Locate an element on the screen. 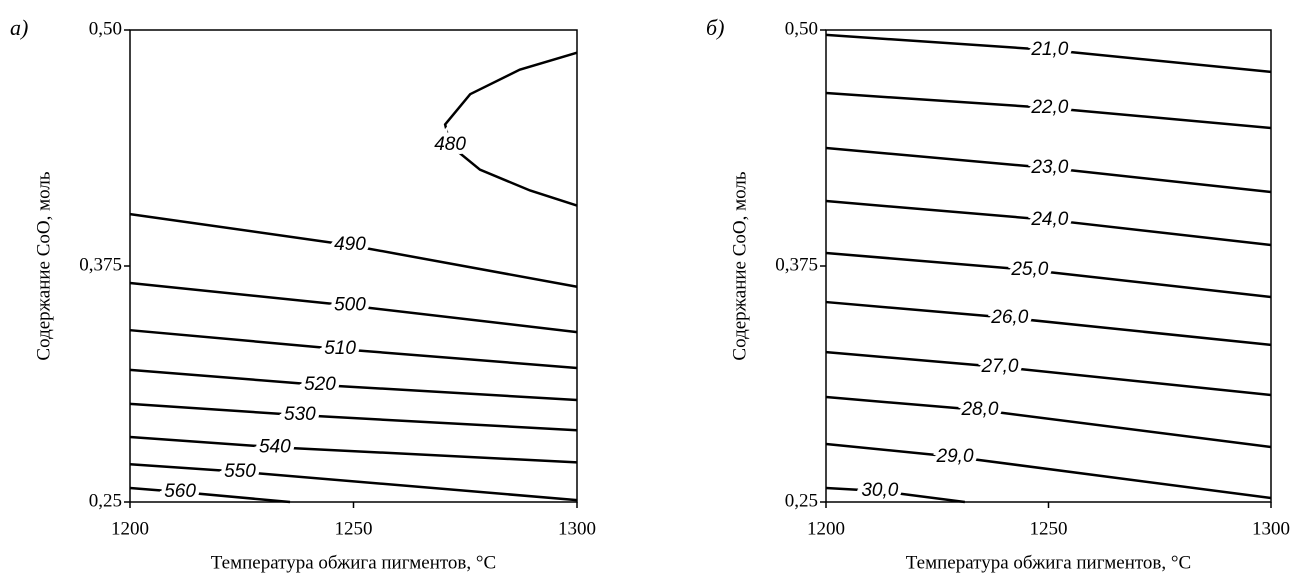 Image resolution: width=1300 pixels, height=578 pixels. contour-label: 23,0 is located at coordinates (1049, 167).